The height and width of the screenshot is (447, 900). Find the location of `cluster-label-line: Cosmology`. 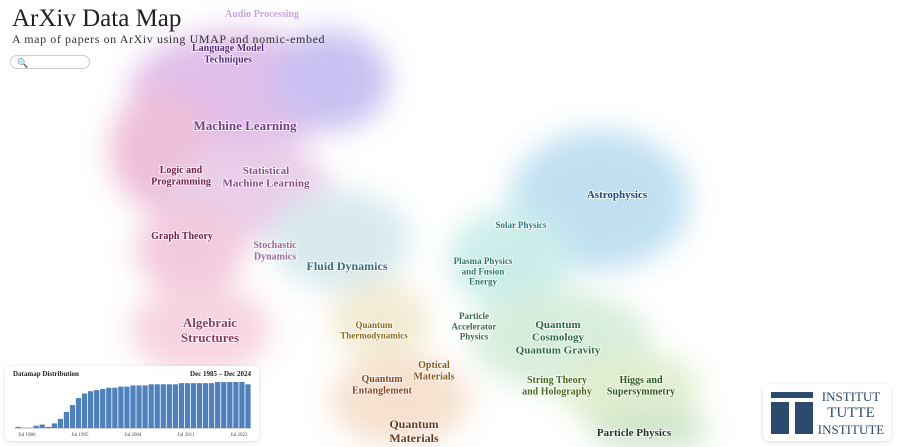

cluster-label-line: Cosmology is located at coordinates (558, 338).